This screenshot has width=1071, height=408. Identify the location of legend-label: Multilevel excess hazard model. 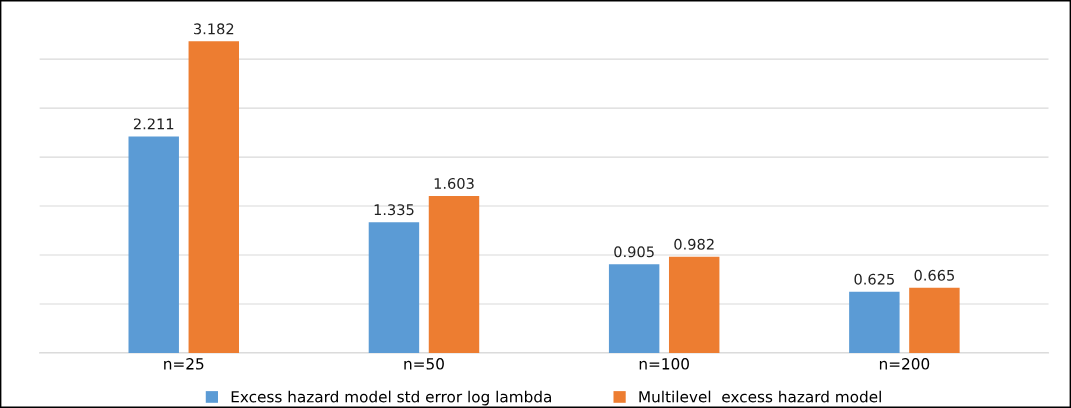
(760, 396).